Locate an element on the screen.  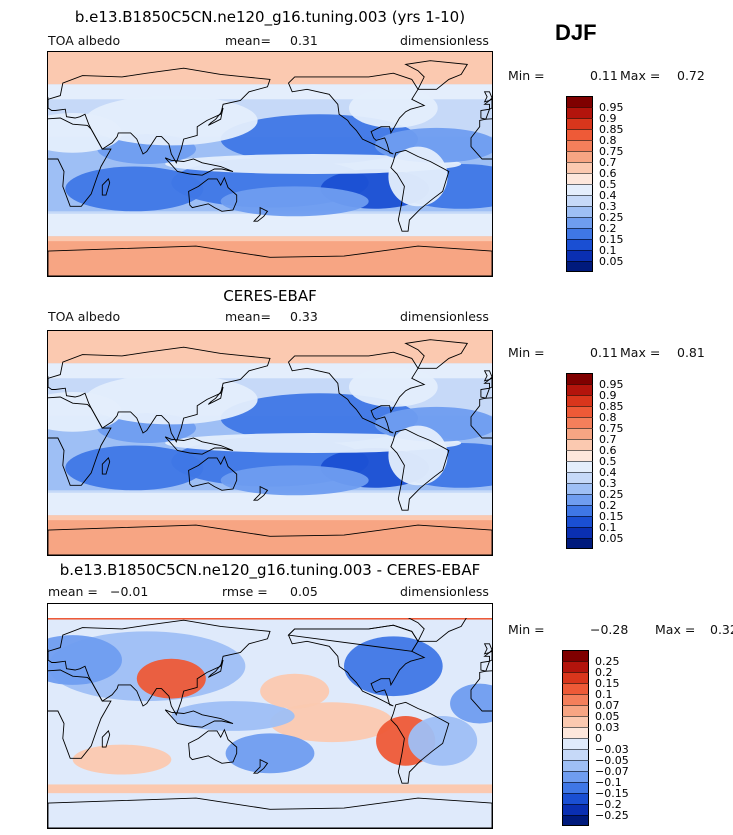
coastline-antarctica is located at coordinates (270, 812).